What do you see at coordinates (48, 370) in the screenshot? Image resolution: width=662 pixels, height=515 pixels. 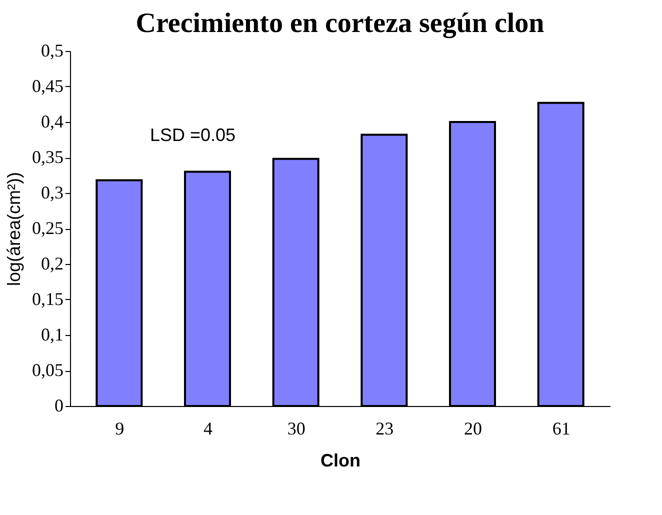 I see `y-tick-label: 0,05` at bounding box center [48, 370].